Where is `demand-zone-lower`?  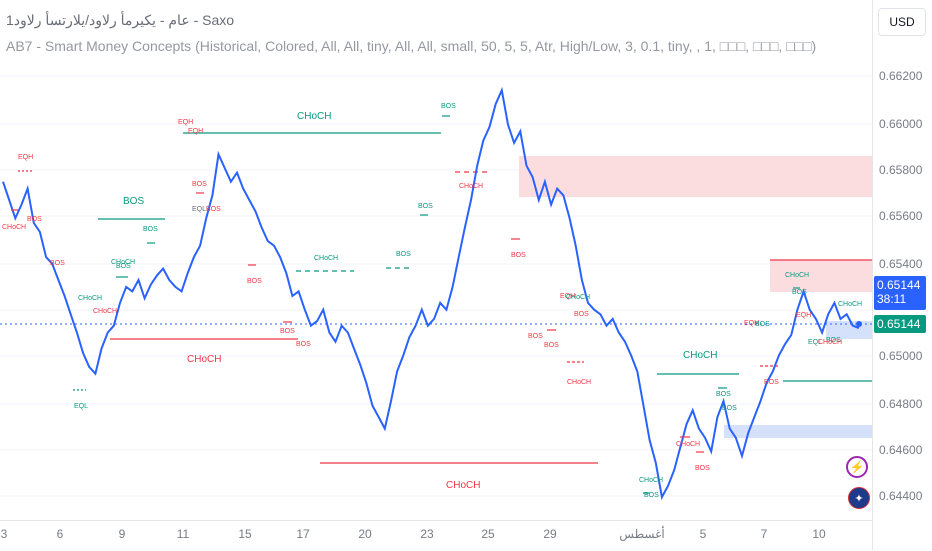
demand-zone-lower is located at coordinates (798, 431).